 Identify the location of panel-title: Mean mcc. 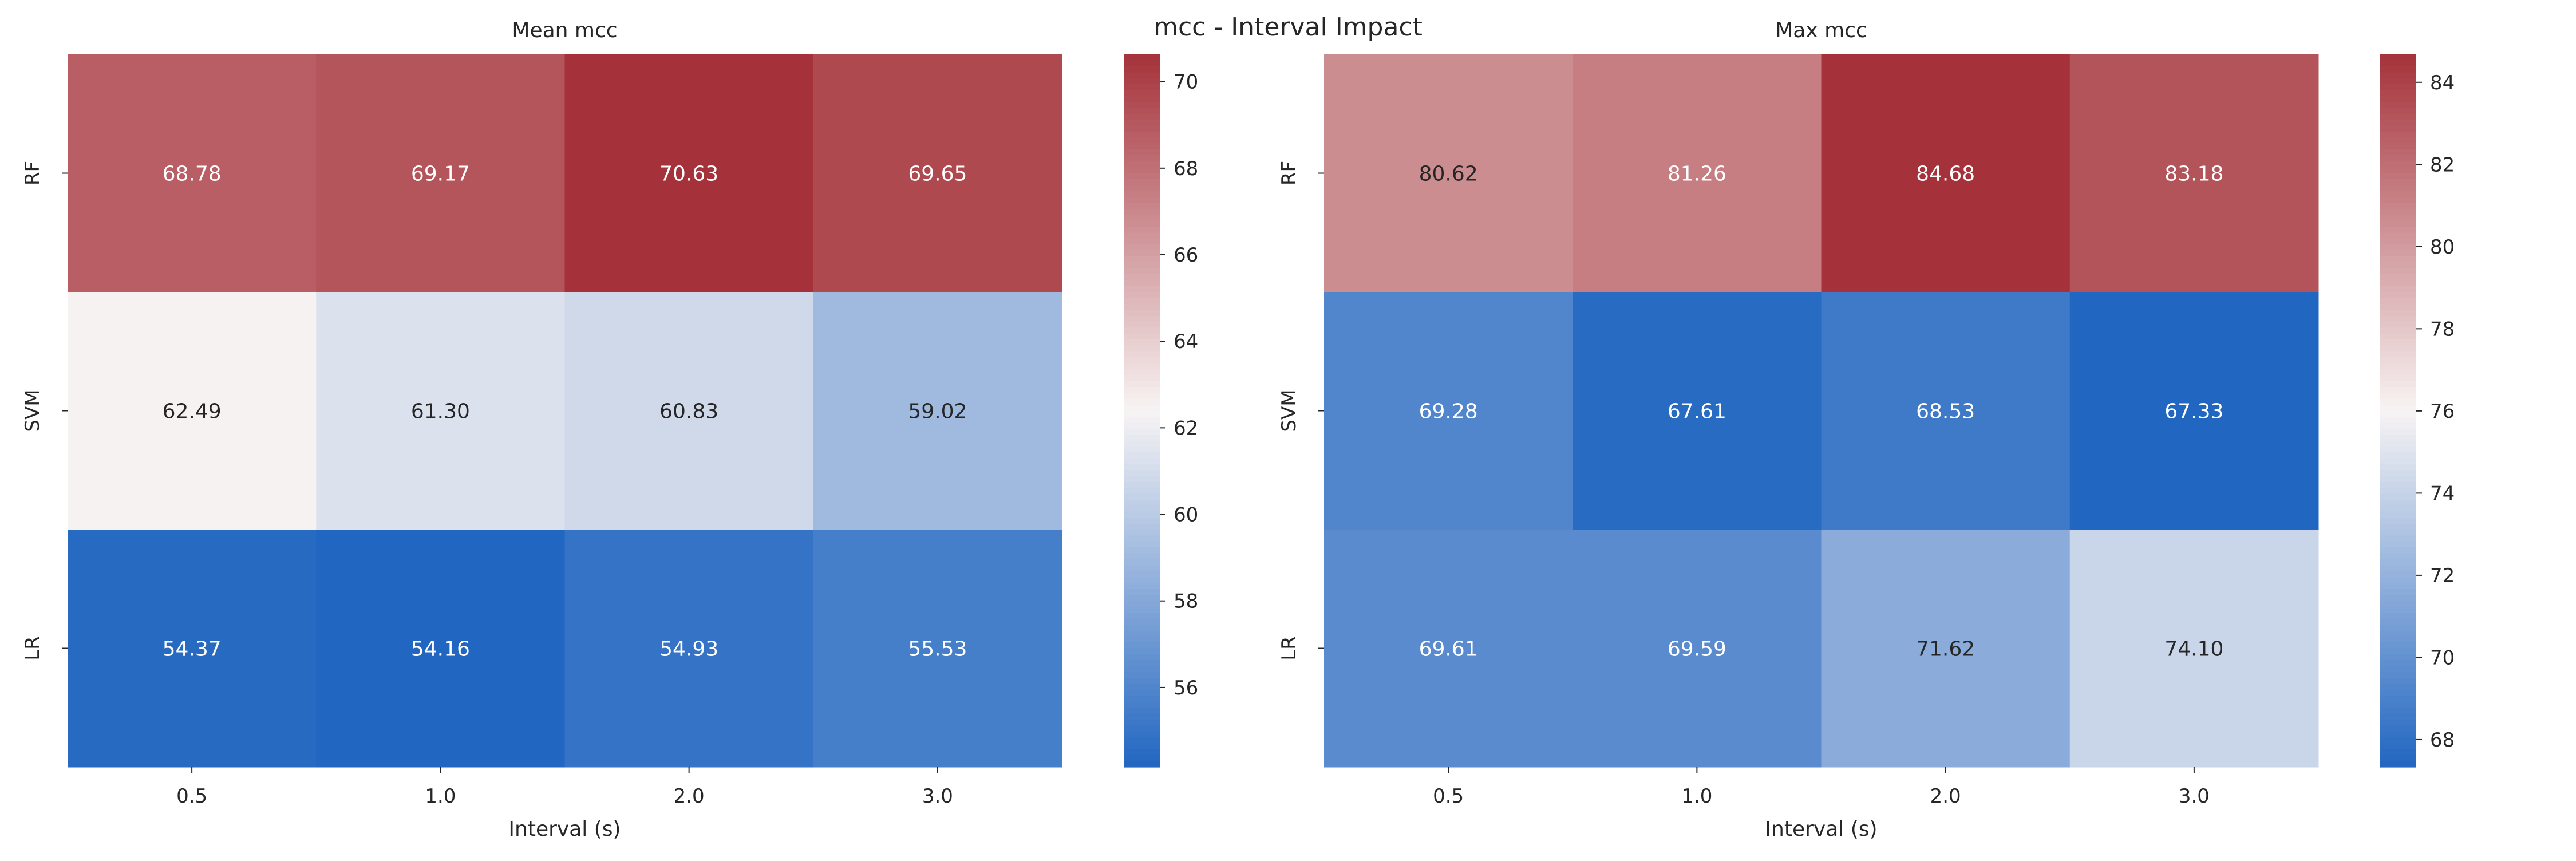
(564, 30).